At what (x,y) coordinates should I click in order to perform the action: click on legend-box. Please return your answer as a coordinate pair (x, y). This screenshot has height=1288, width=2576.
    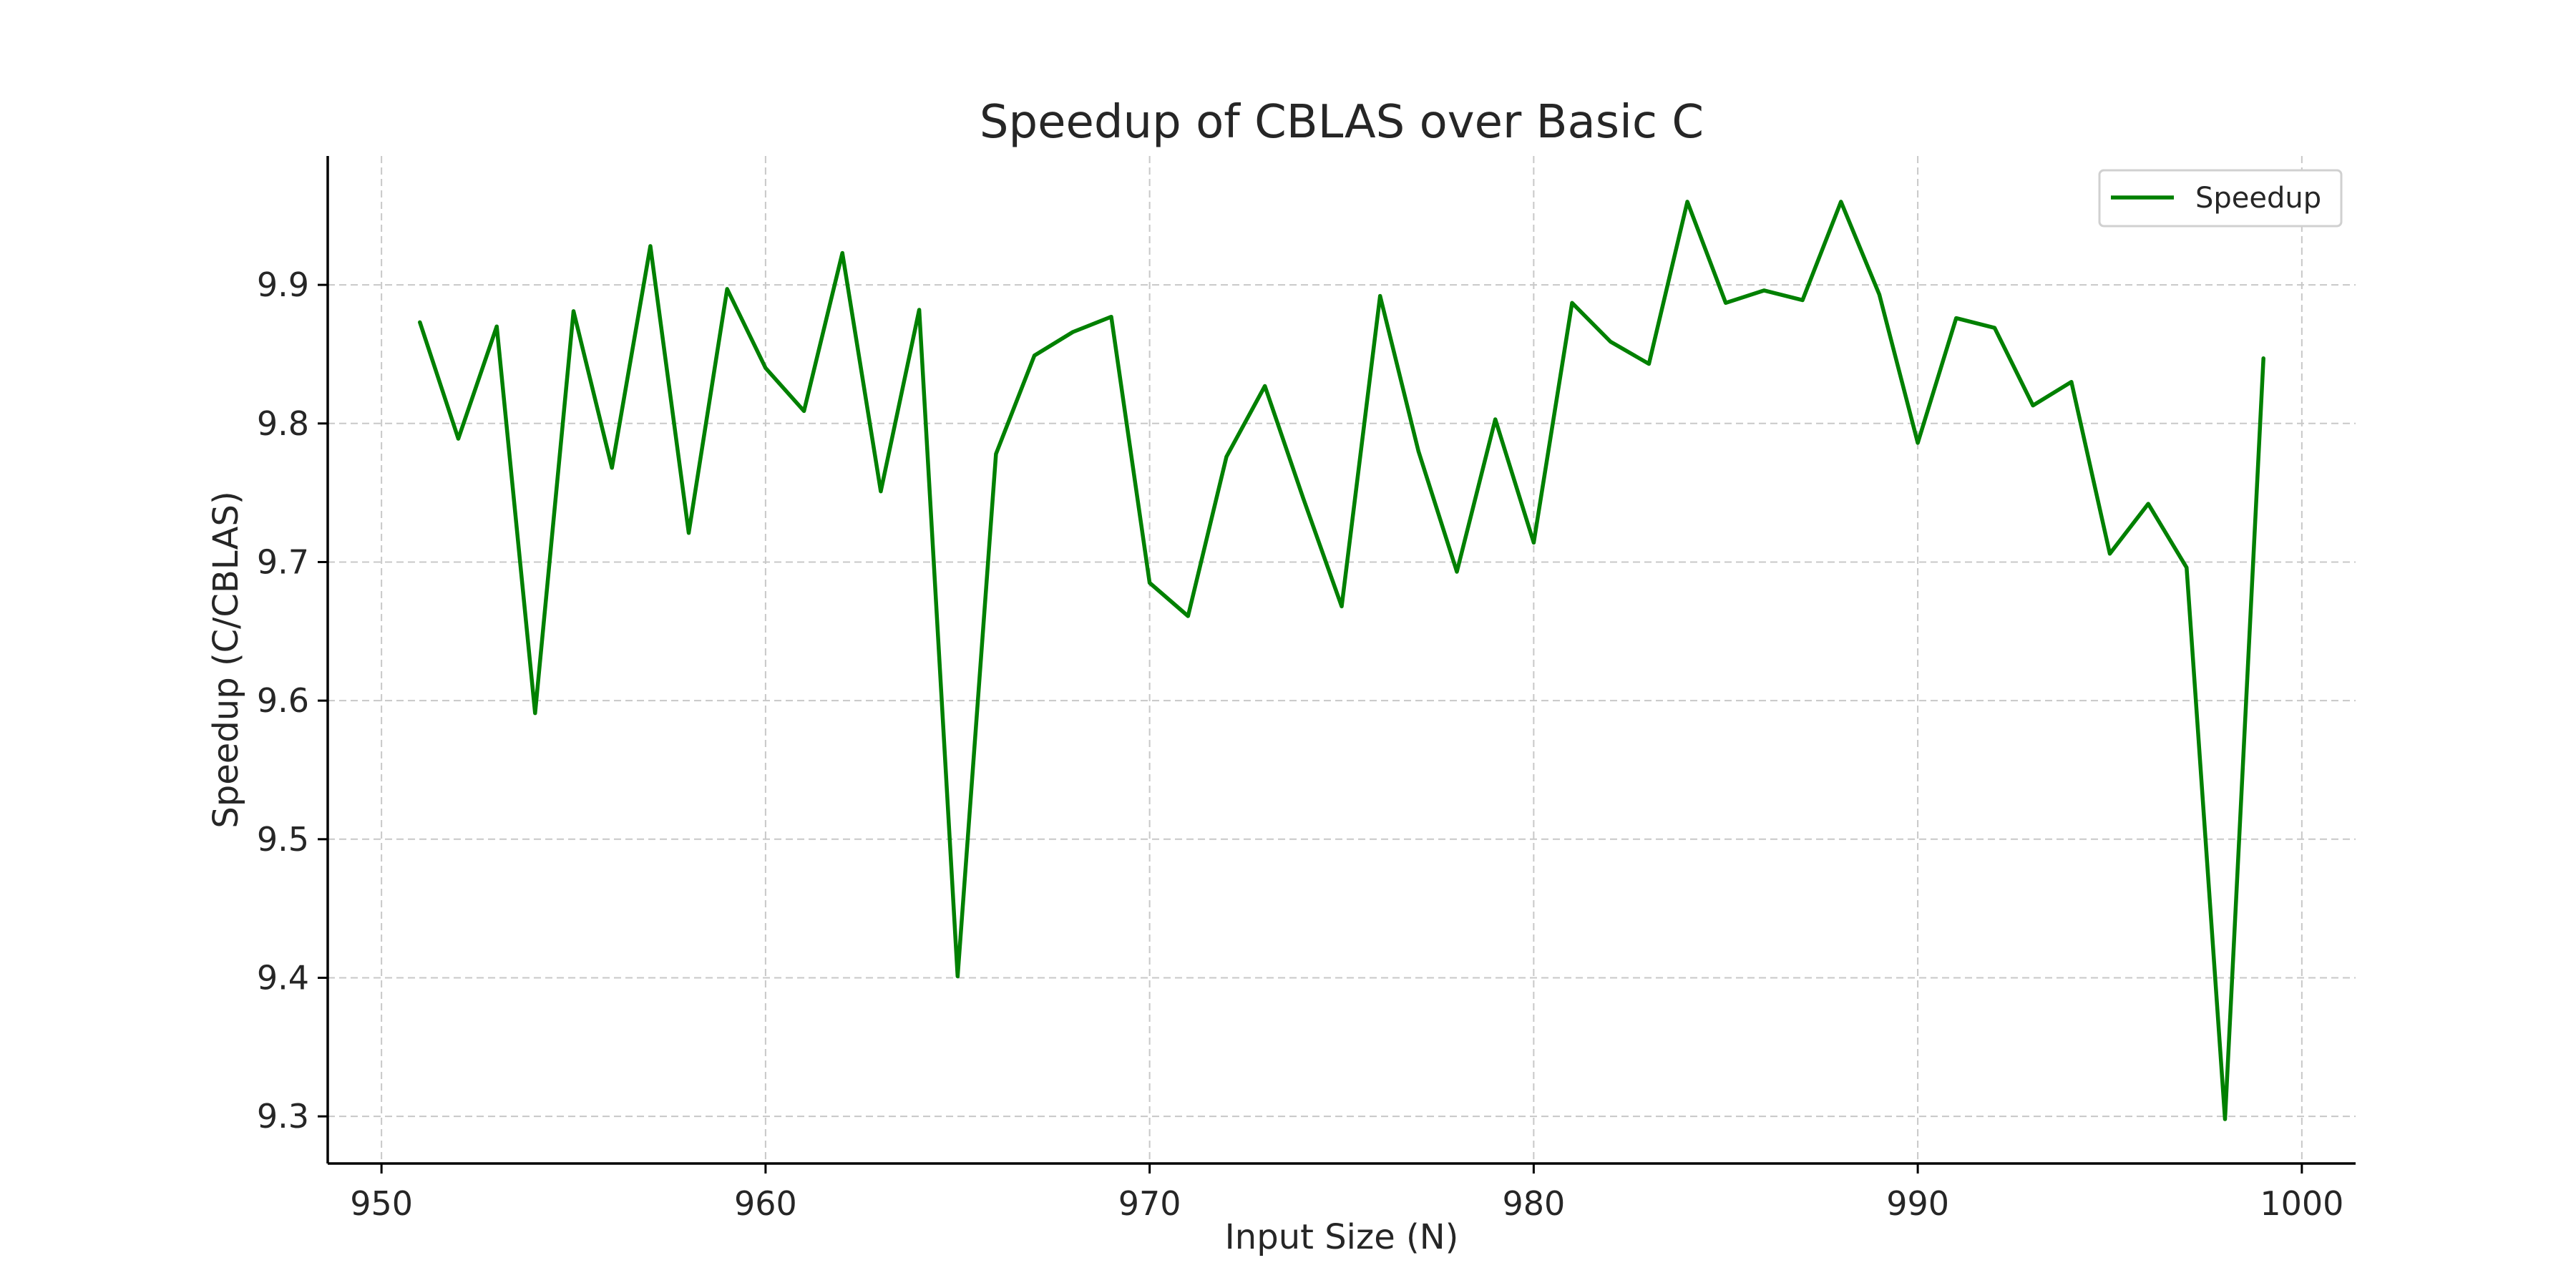
    Looking at the image, I should click on (2220, 198).